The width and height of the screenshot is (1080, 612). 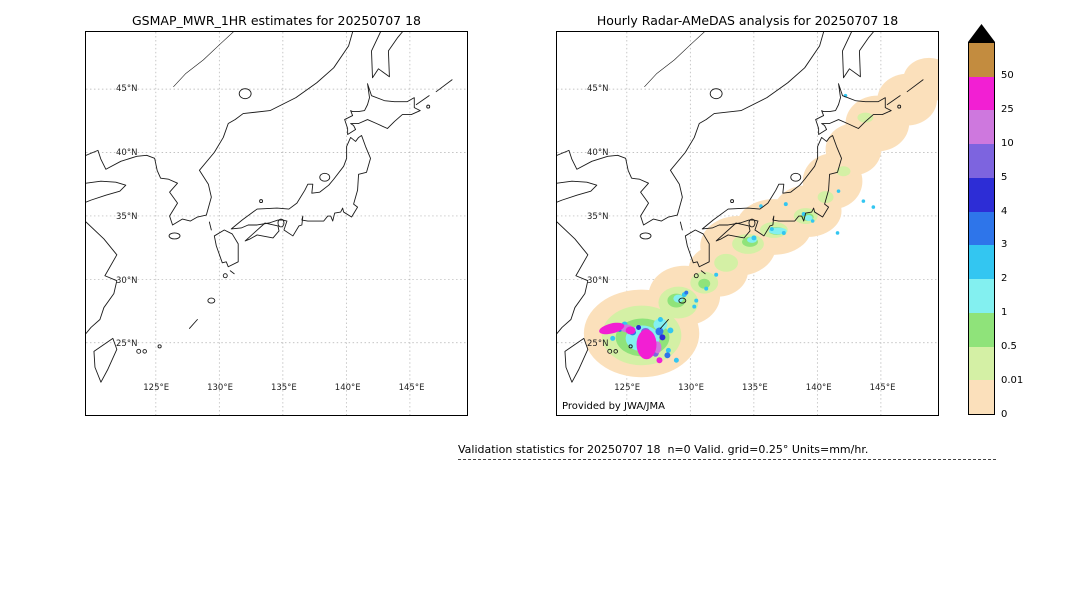 I want to click on colorbar-tick-5: 5, so click(x=1004, y=177).